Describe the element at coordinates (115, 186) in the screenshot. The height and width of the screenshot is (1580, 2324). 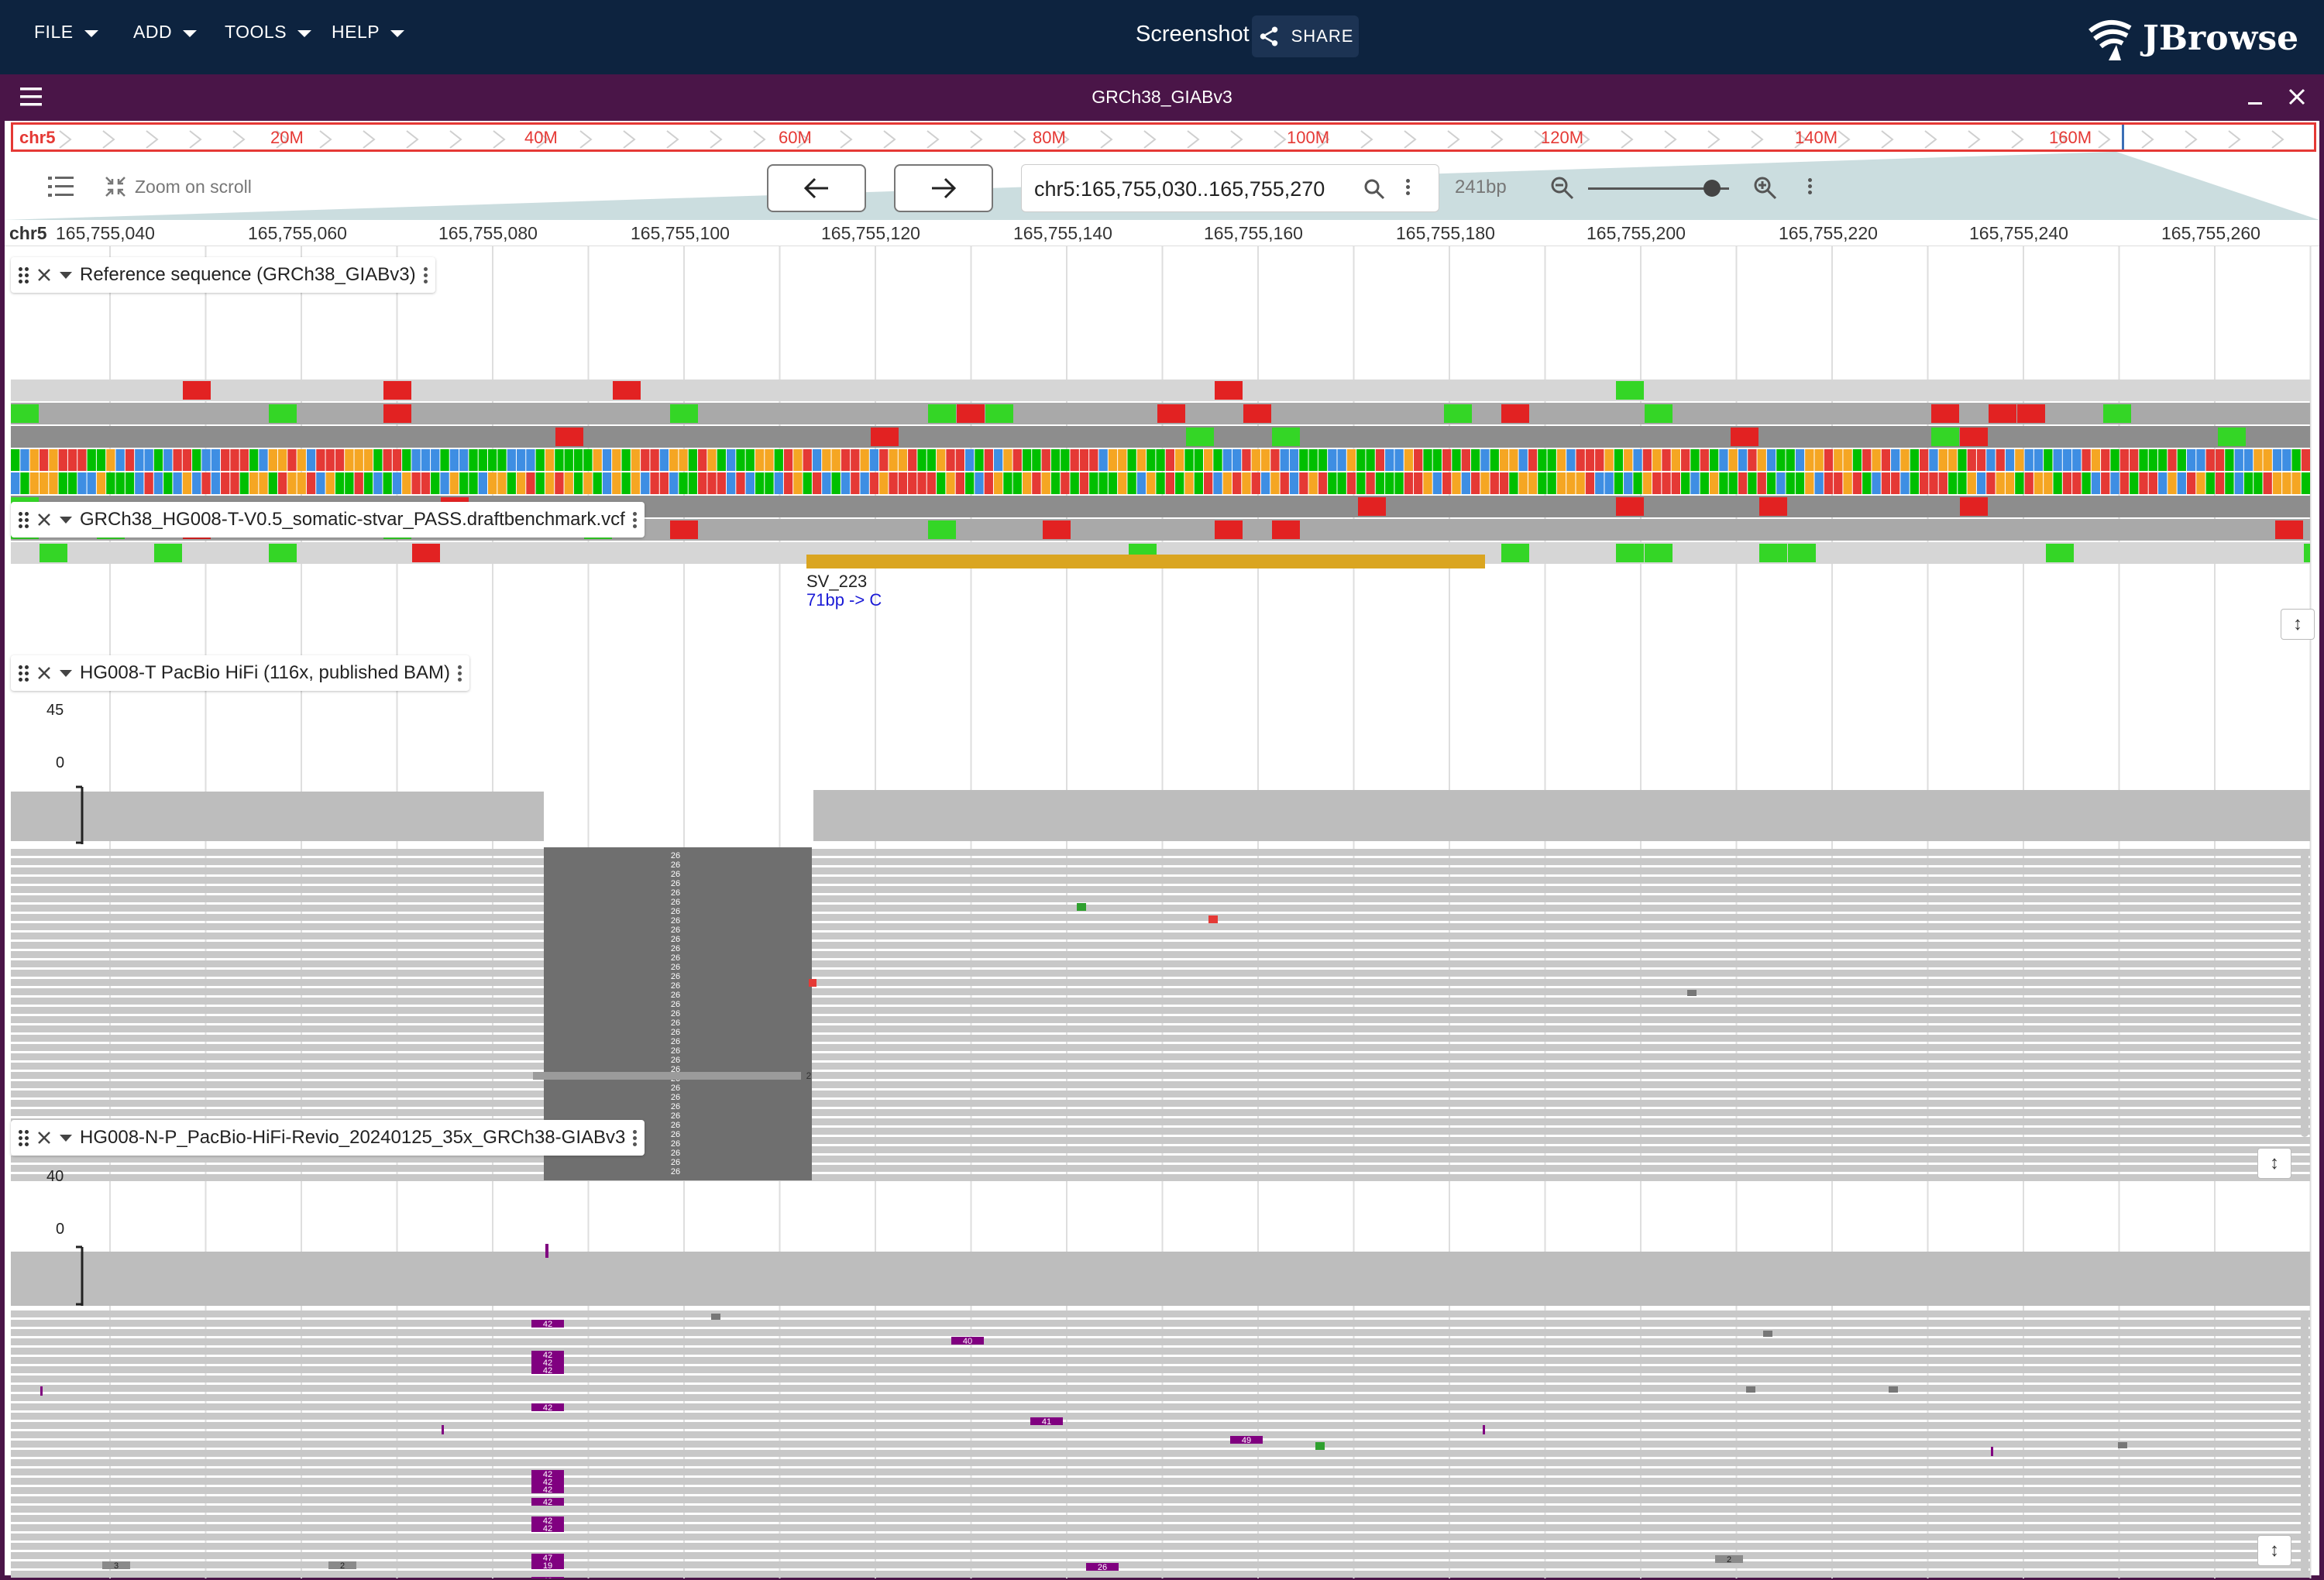
I see `zoom-on-scroll-icon` at that location.